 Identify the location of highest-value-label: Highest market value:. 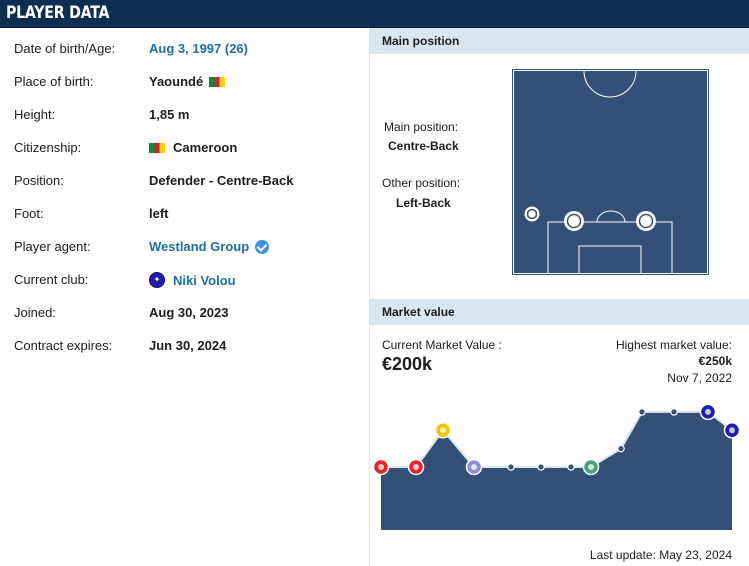
(673, 345).